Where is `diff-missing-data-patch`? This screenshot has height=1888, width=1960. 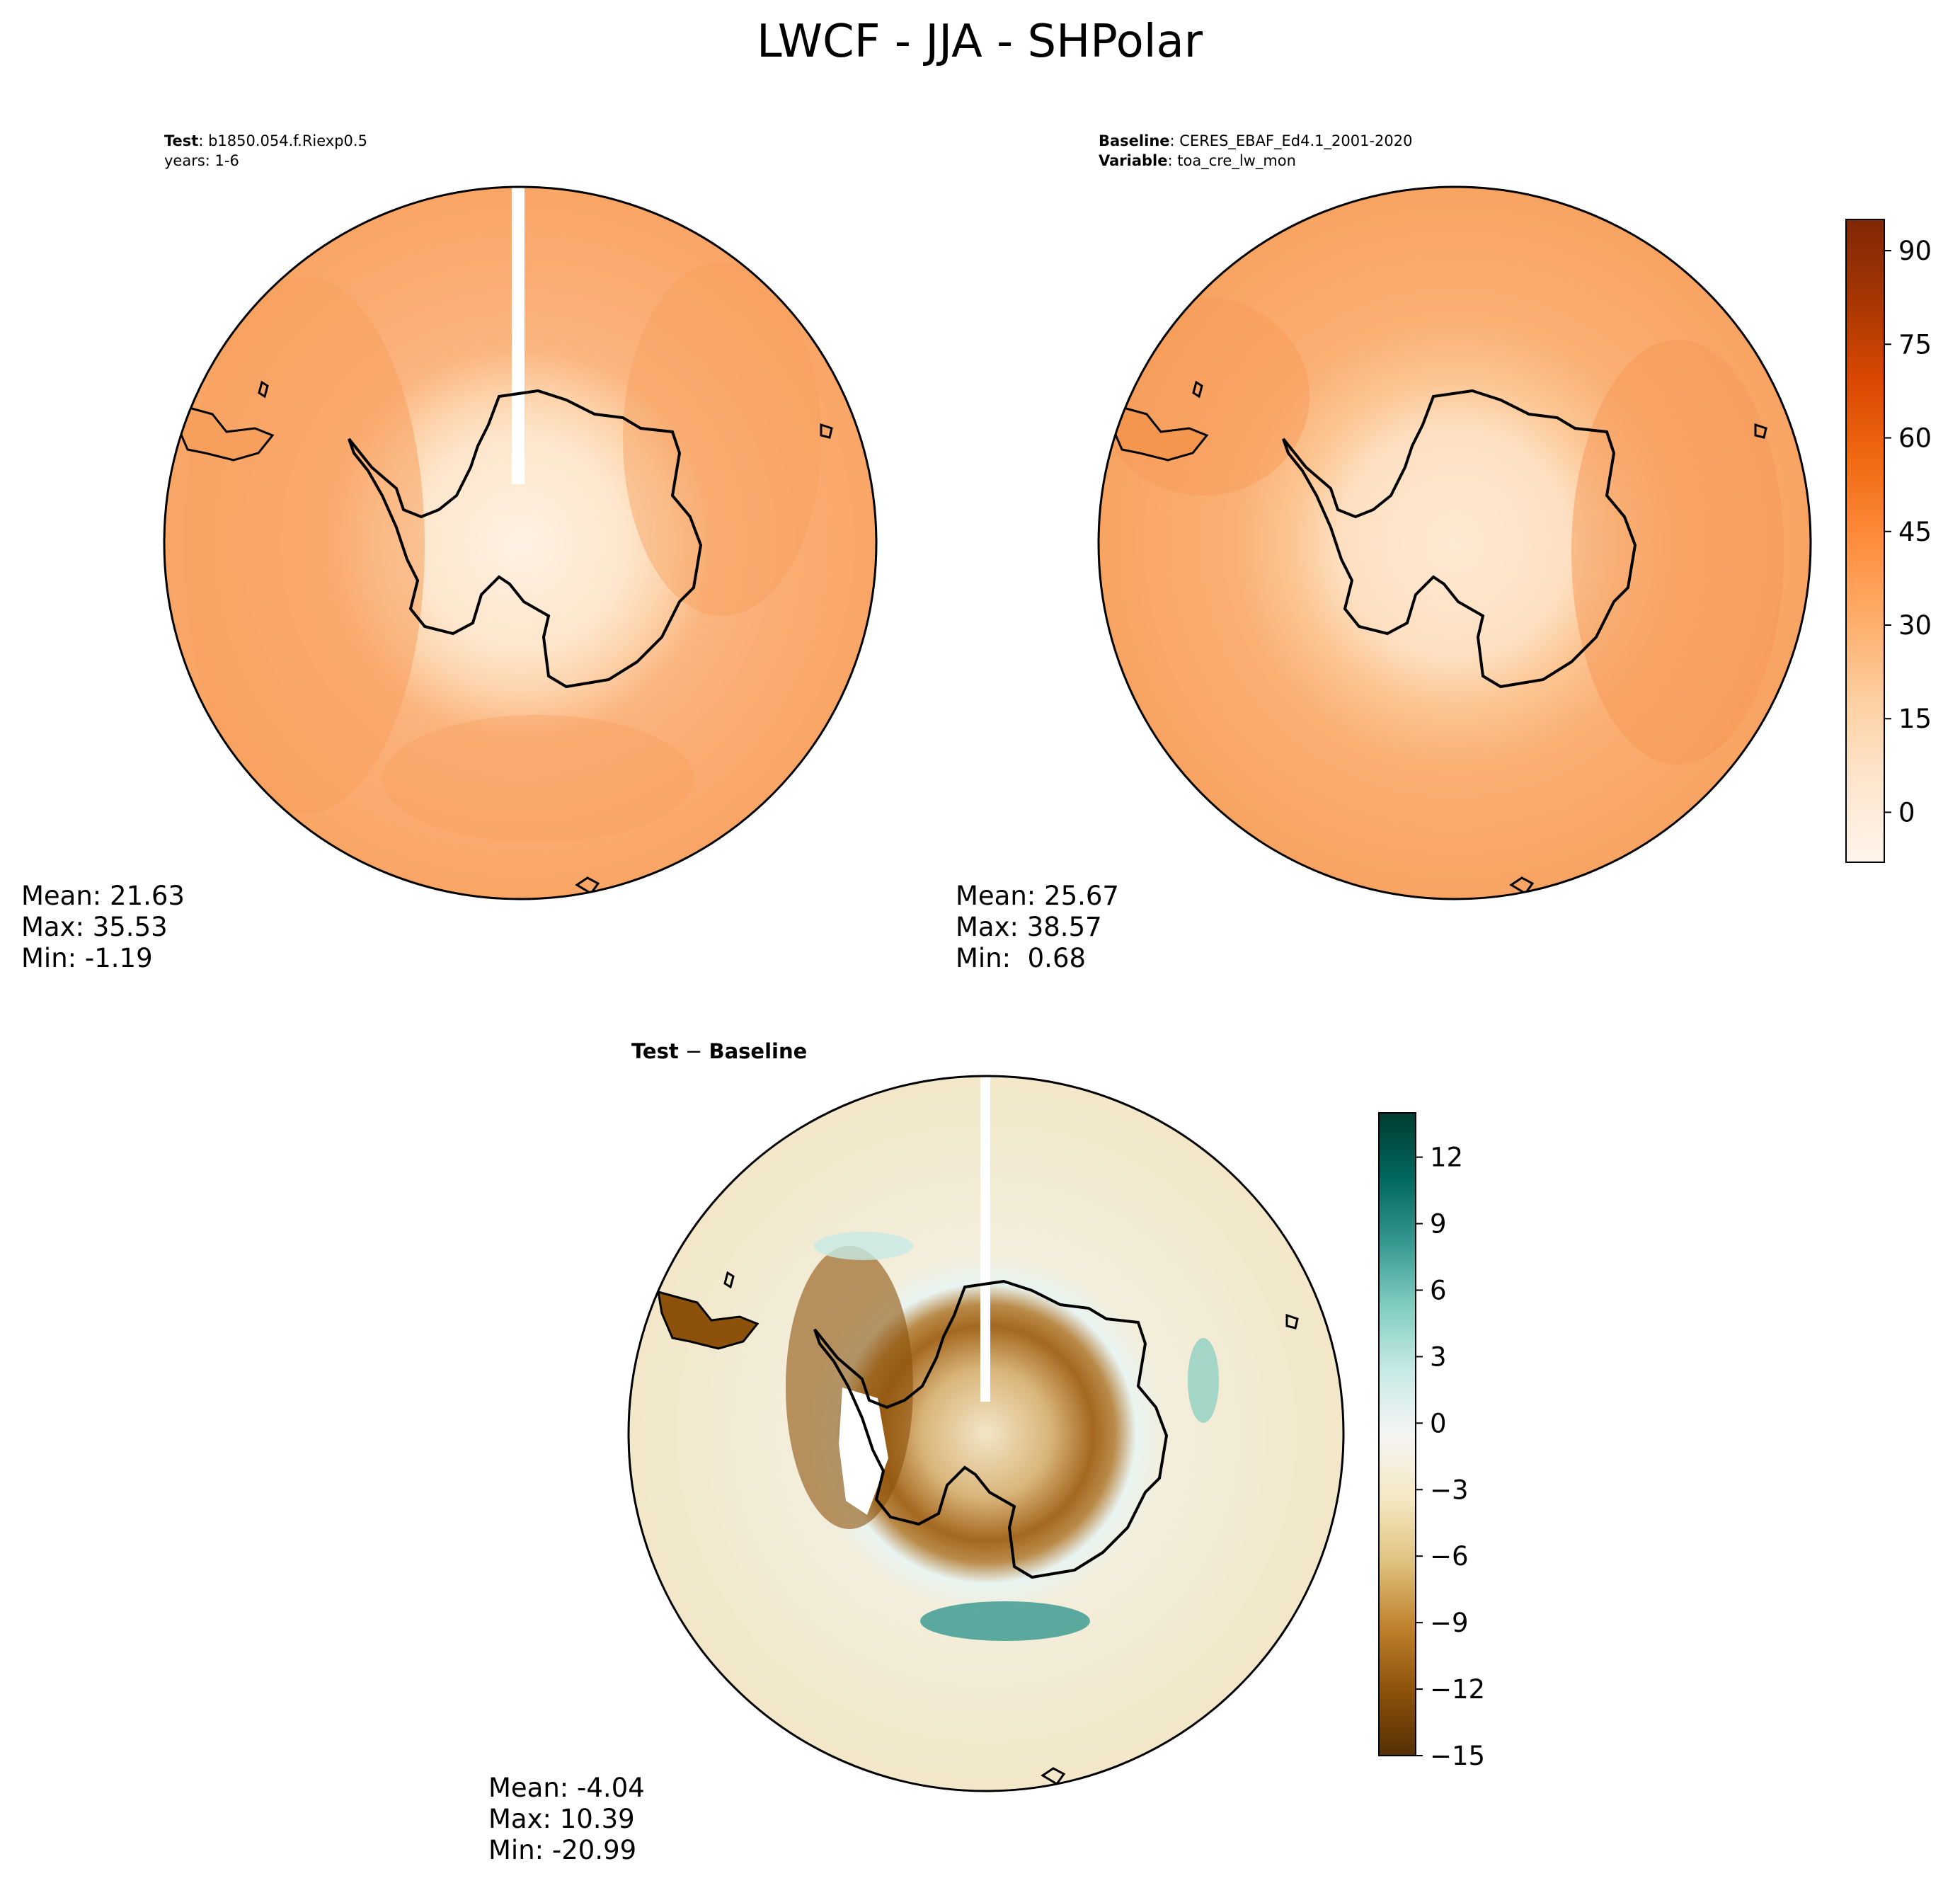 diff-missing-data-patch is located at coordinates (863, 1451).